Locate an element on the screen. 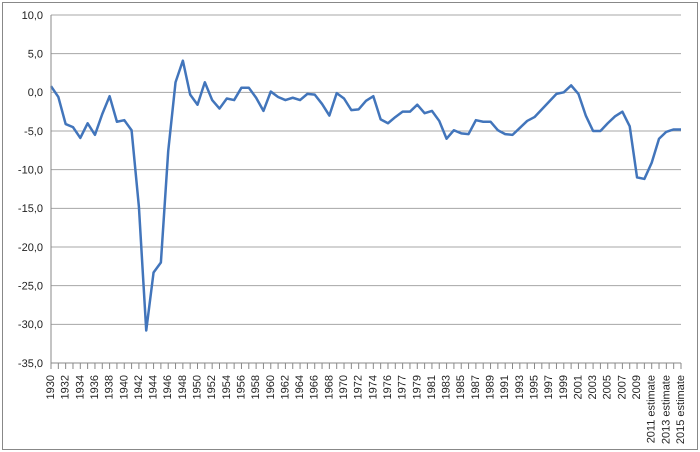  x-tick-label: 1942 is located at coordinates (138, 387).